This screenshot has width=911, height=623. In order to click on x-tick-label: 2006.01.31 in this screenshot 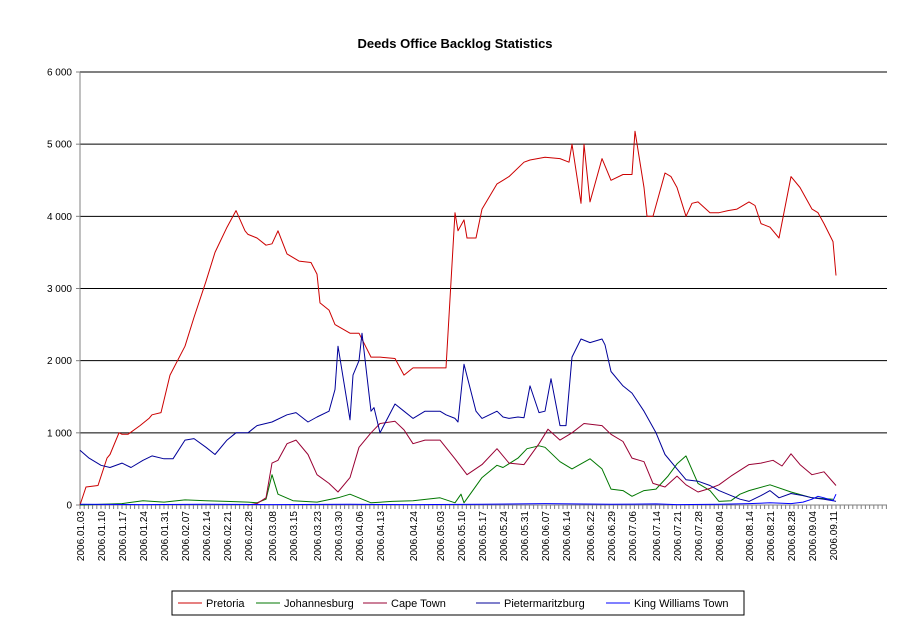, I will do `click(165, 536)`.